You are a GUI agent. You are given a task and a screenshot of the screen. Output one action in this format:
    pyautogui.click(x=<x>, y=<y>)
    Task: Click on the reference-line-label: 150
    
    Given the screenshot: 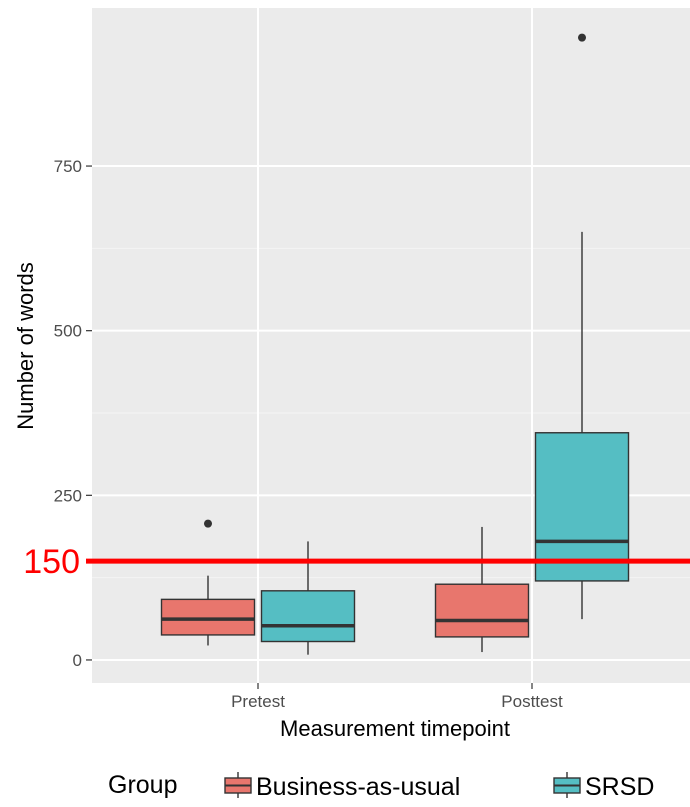 What is the action you would take?
    pyautogui.click(x=51, y=562)
    